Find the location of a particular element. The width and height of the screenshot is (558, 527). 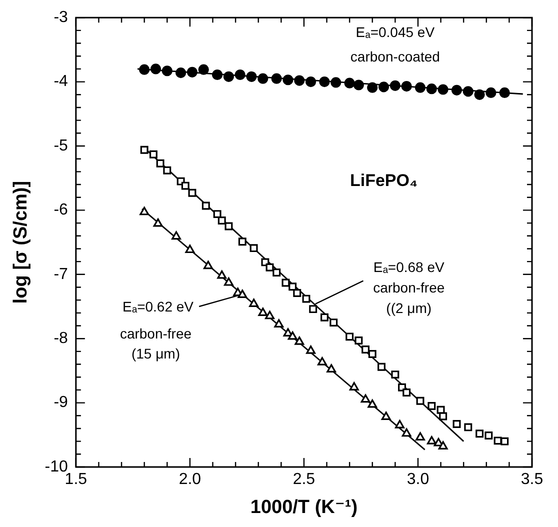

y-tick-label: -6 is located at coordinates (61, 210).